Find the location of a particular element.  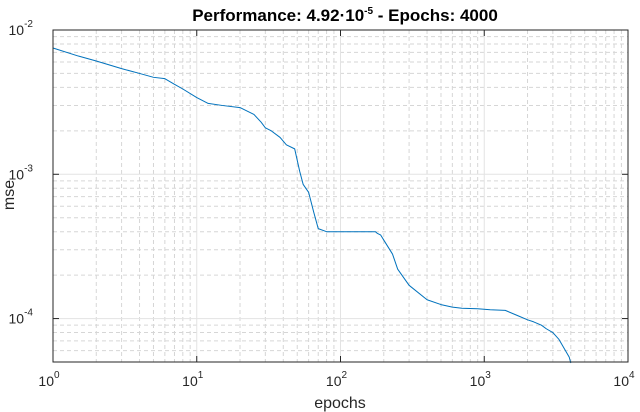

y-axis-label: mse is located at coordinates (9, 195).